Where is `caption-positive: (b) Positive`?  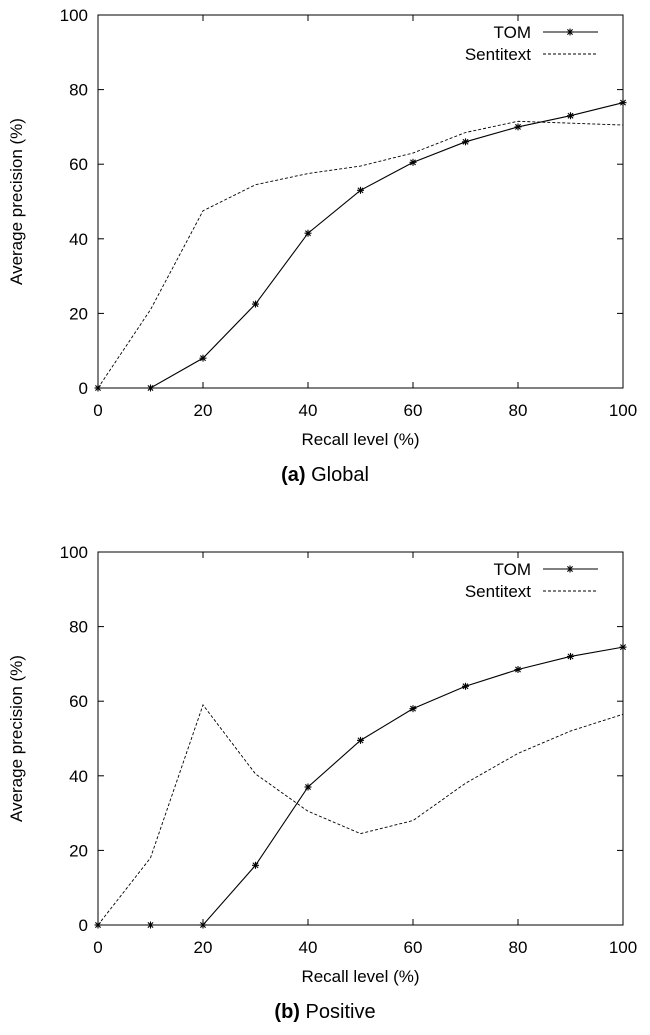
caption-positive: (b) Positive is located at coordinates (325, 1012).